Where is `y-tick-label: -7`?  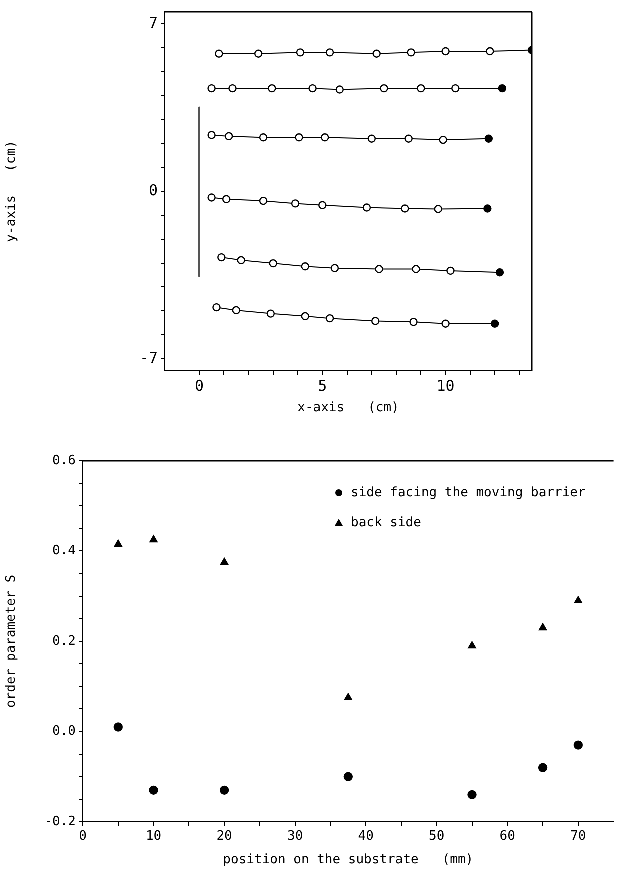
y-tick-label: -7 is located at coordinates (149, 357).